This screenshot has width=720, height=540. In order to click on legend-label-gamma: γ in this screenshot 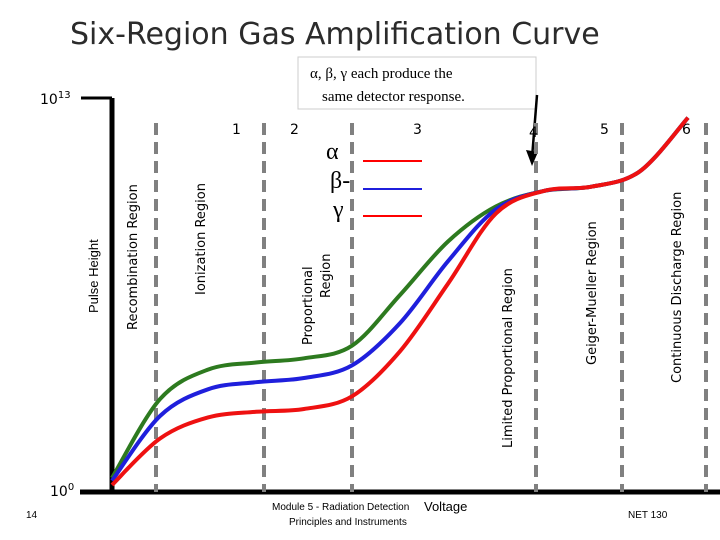, I will do `click(338, 210)`.